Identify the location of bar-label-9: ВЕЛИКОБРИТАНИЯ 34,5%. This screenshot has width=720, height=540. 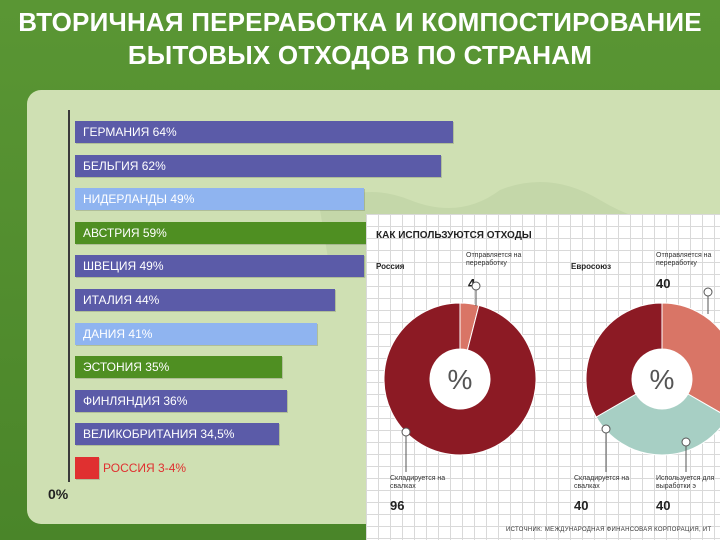
(159, 434).